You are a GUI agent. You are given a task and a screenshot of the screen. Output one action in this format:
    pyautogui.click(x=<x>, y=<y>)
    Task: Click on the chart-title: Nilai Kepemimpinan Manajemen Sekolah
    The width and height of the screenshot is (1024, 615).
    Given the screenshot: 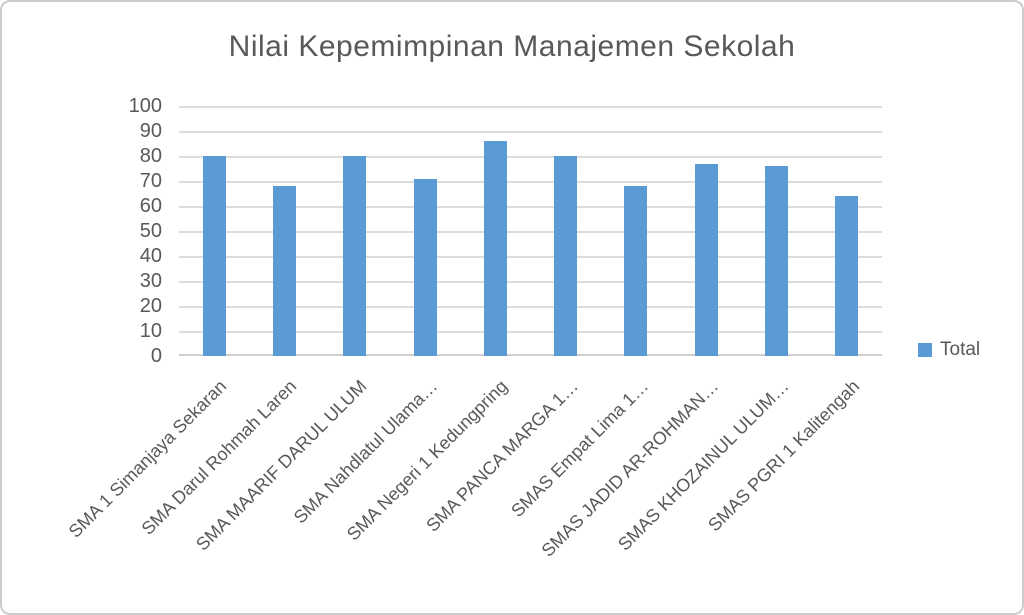 What is the action you would take?
    pyautogui.click(x=512, y=46)
    